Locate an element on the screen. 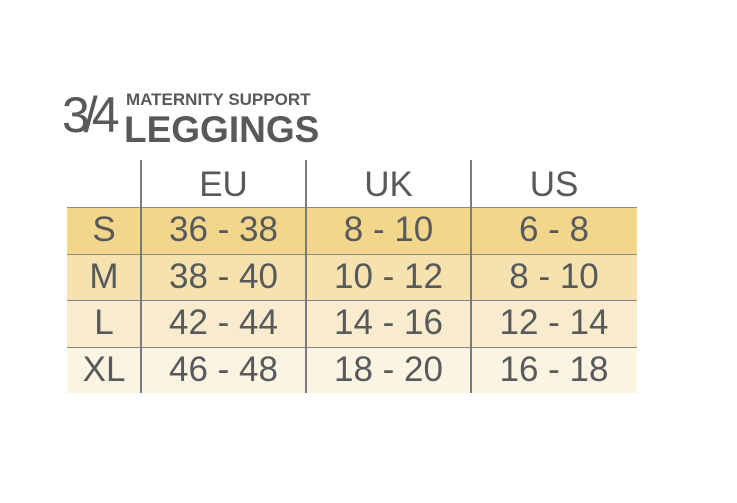 The width and height of the screenshot is (737, 503). column-header: US is located at coordinates (554, 184).